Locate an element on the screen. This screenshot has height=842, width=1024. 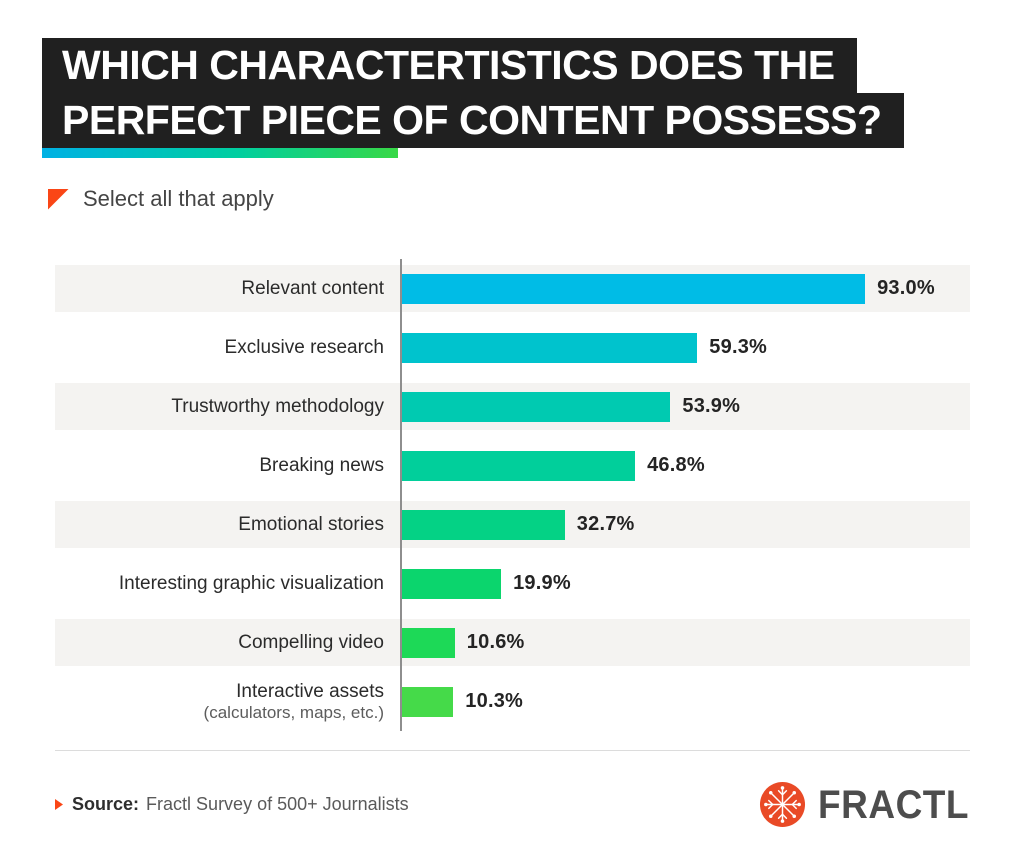
chart-row: Breaking news 46.8% is located at coordinates (512, 465).